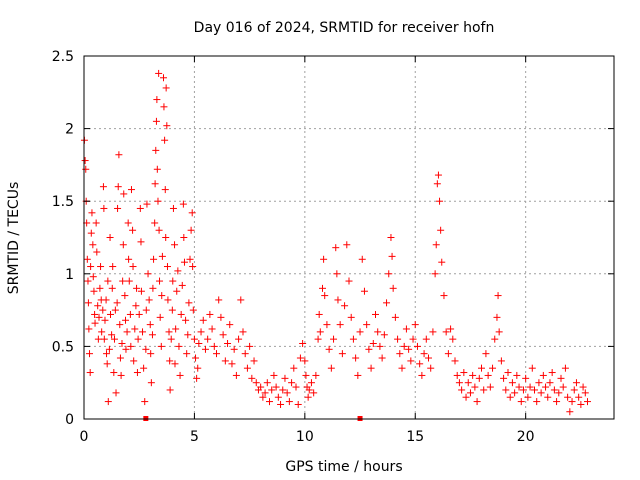 This screenshot has width=640, height=480. What do you see at coordinates (343, 467) in the screenshot?
I see `x-axis-label: GPS time / hours` at bounding box center [343, 467].